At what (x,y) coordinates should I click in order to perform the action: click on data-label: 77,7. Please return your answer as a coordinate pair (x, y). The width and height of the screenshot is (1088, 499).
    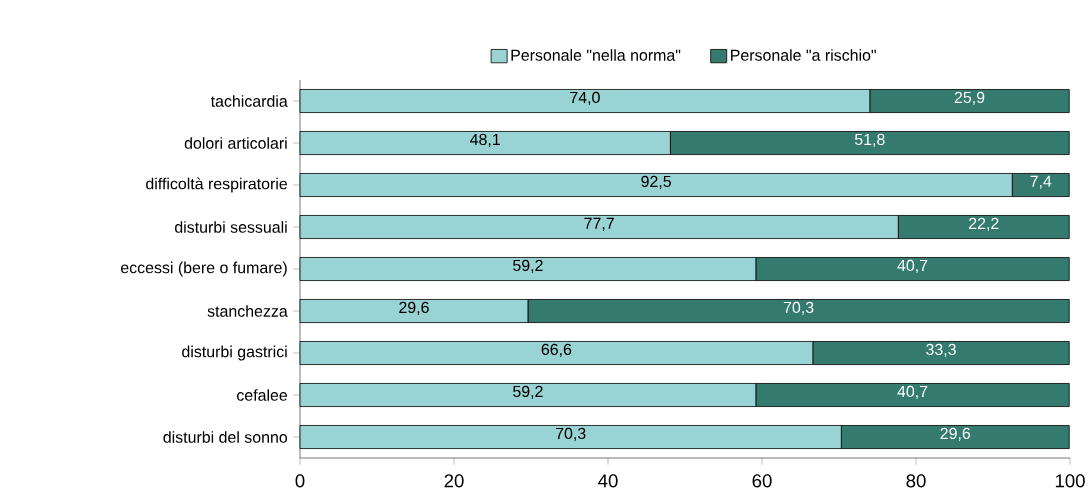
    Looking at the image, I should click on (599, 224).